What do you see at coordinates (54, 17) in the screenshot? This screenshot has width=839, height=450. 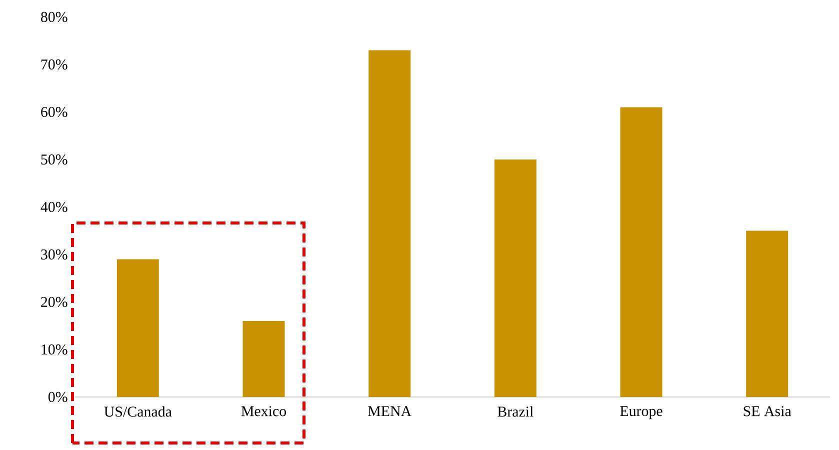 I see `y-tick-label: 80%` at bounding box center [54, 17].